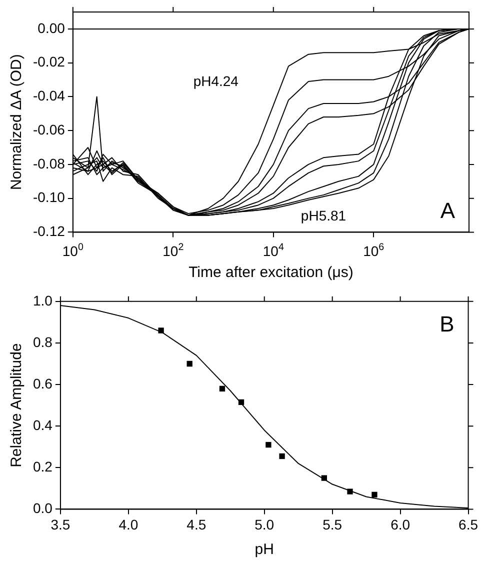  I want to click on y-tick-label: 0.2, so click(42, 466).